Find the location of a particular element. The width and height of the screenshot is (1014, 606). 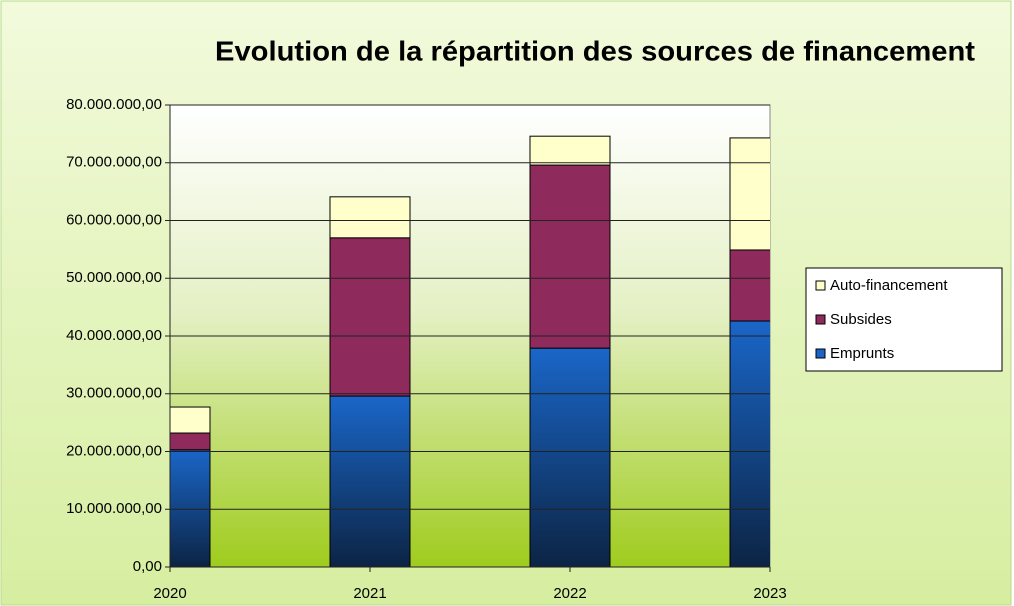

x-tick-label: 2020 is located at coordinates (169, 593).